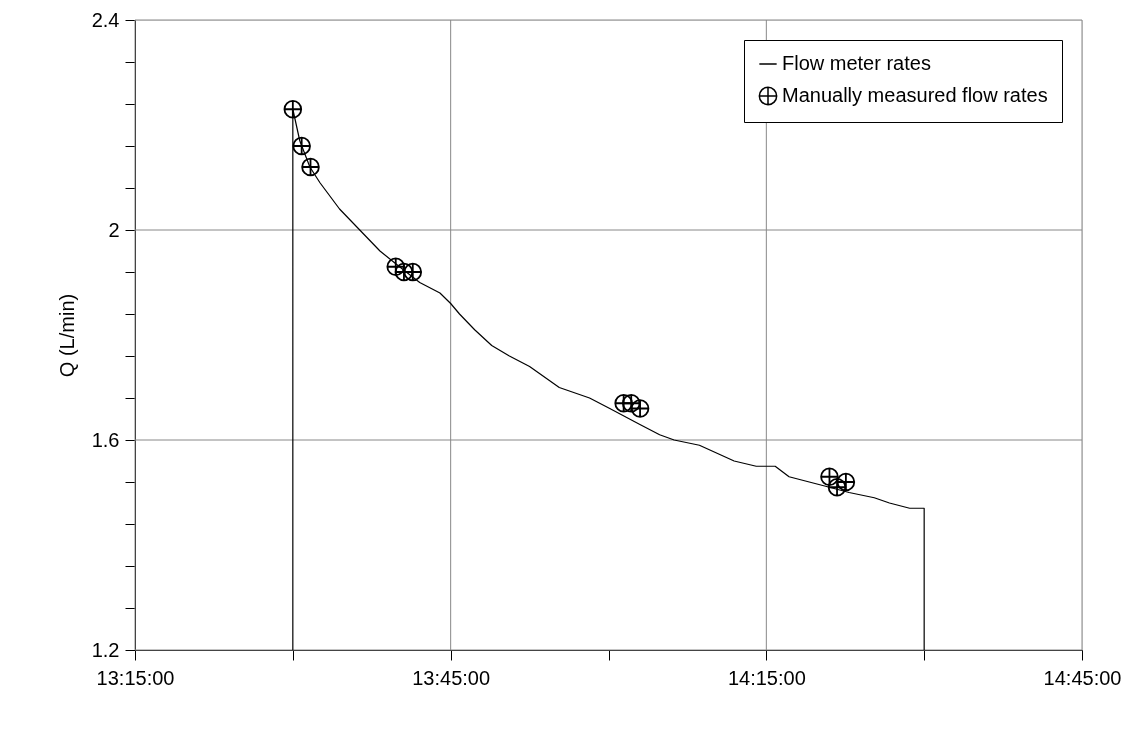 Image resolution: width=1142 pixels, height=729 pixels. I want to click on x-tick-label: 13:15:00, so click(135, 677).